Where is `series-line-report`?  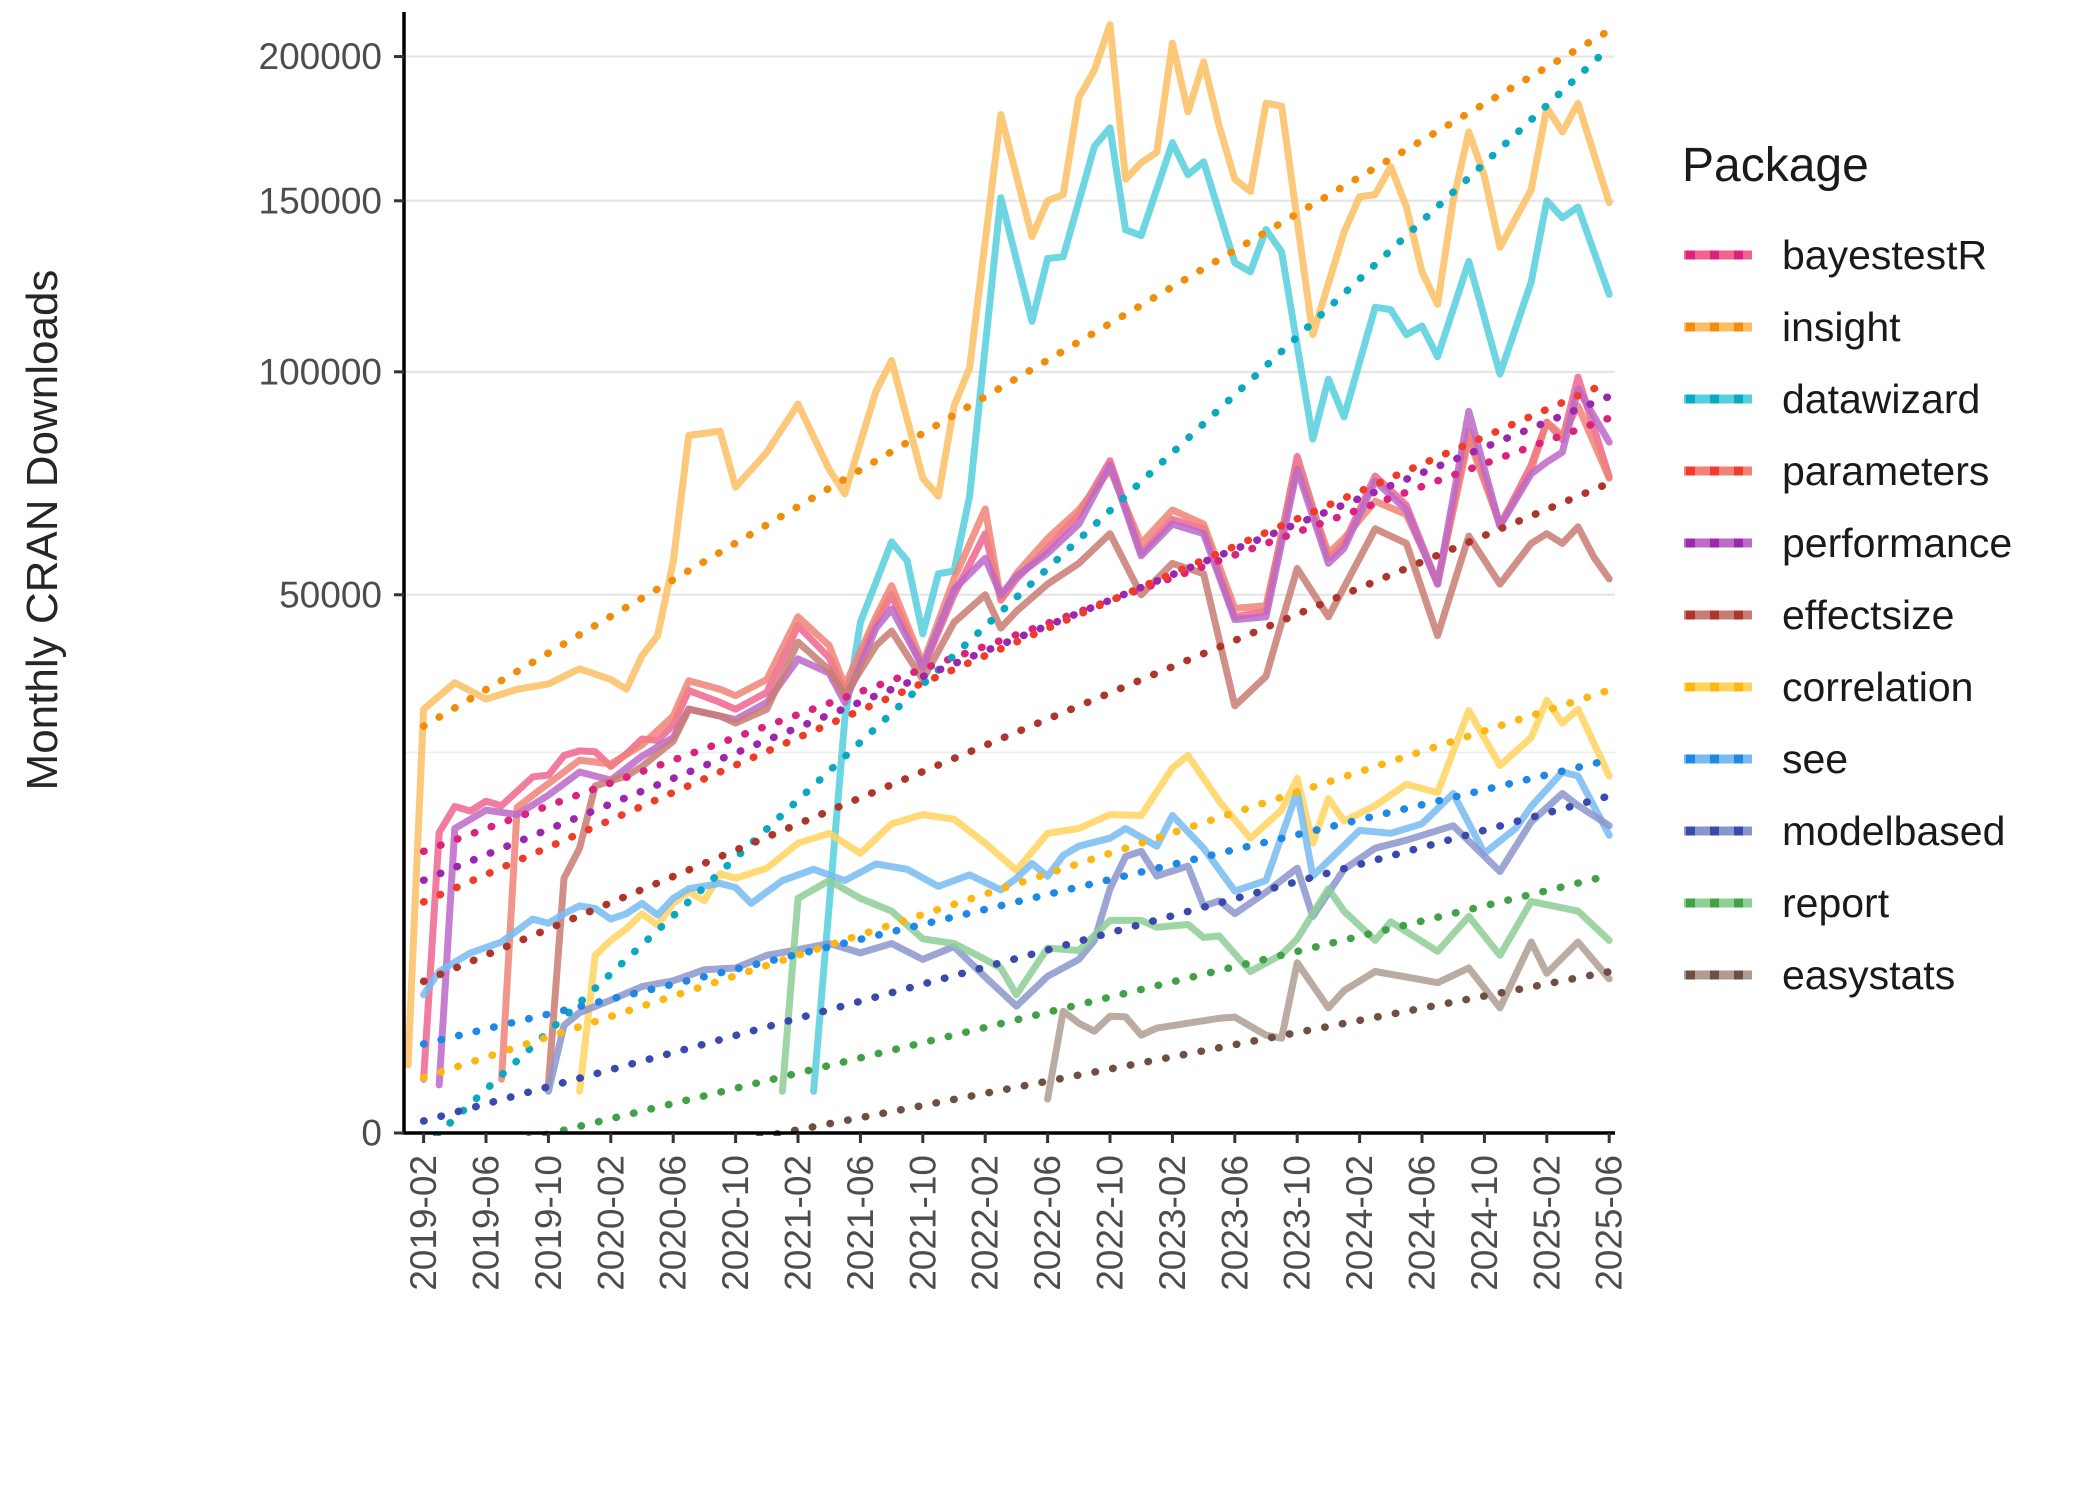 series-line-report is located at coordinates (1195, 986).